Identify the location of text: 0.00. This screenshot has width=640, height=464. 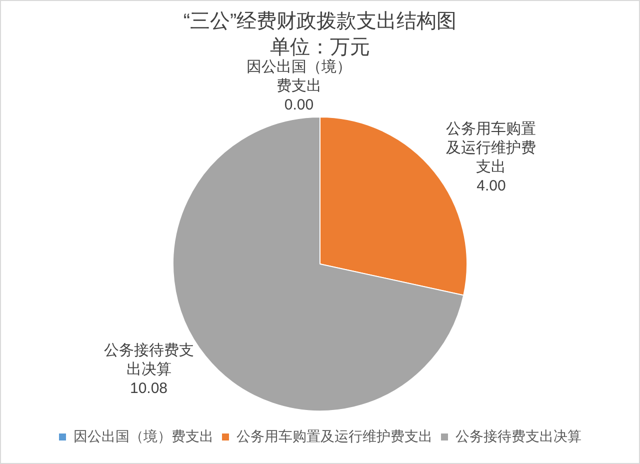
(299, 105).